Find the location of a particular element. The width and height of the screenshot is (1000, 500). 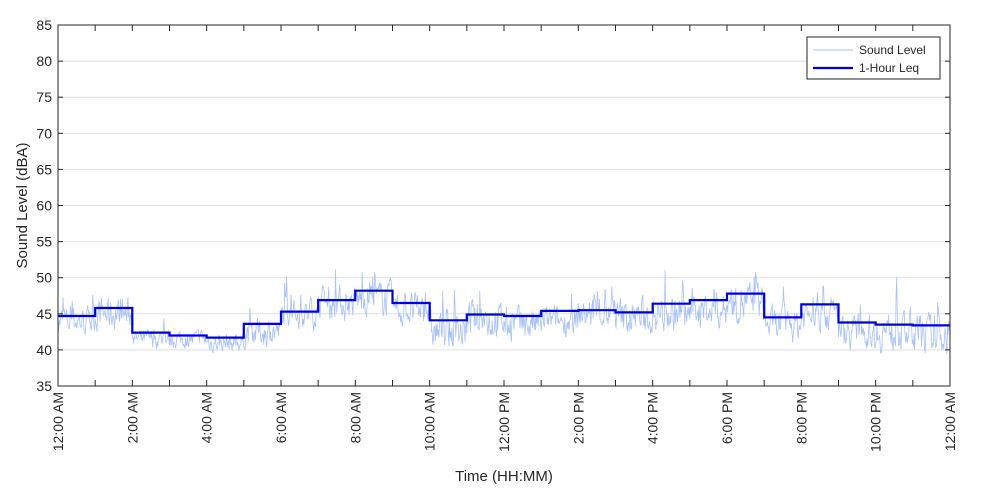

x-tick-label: 10:00 AM is located at coordinates (430, 421).